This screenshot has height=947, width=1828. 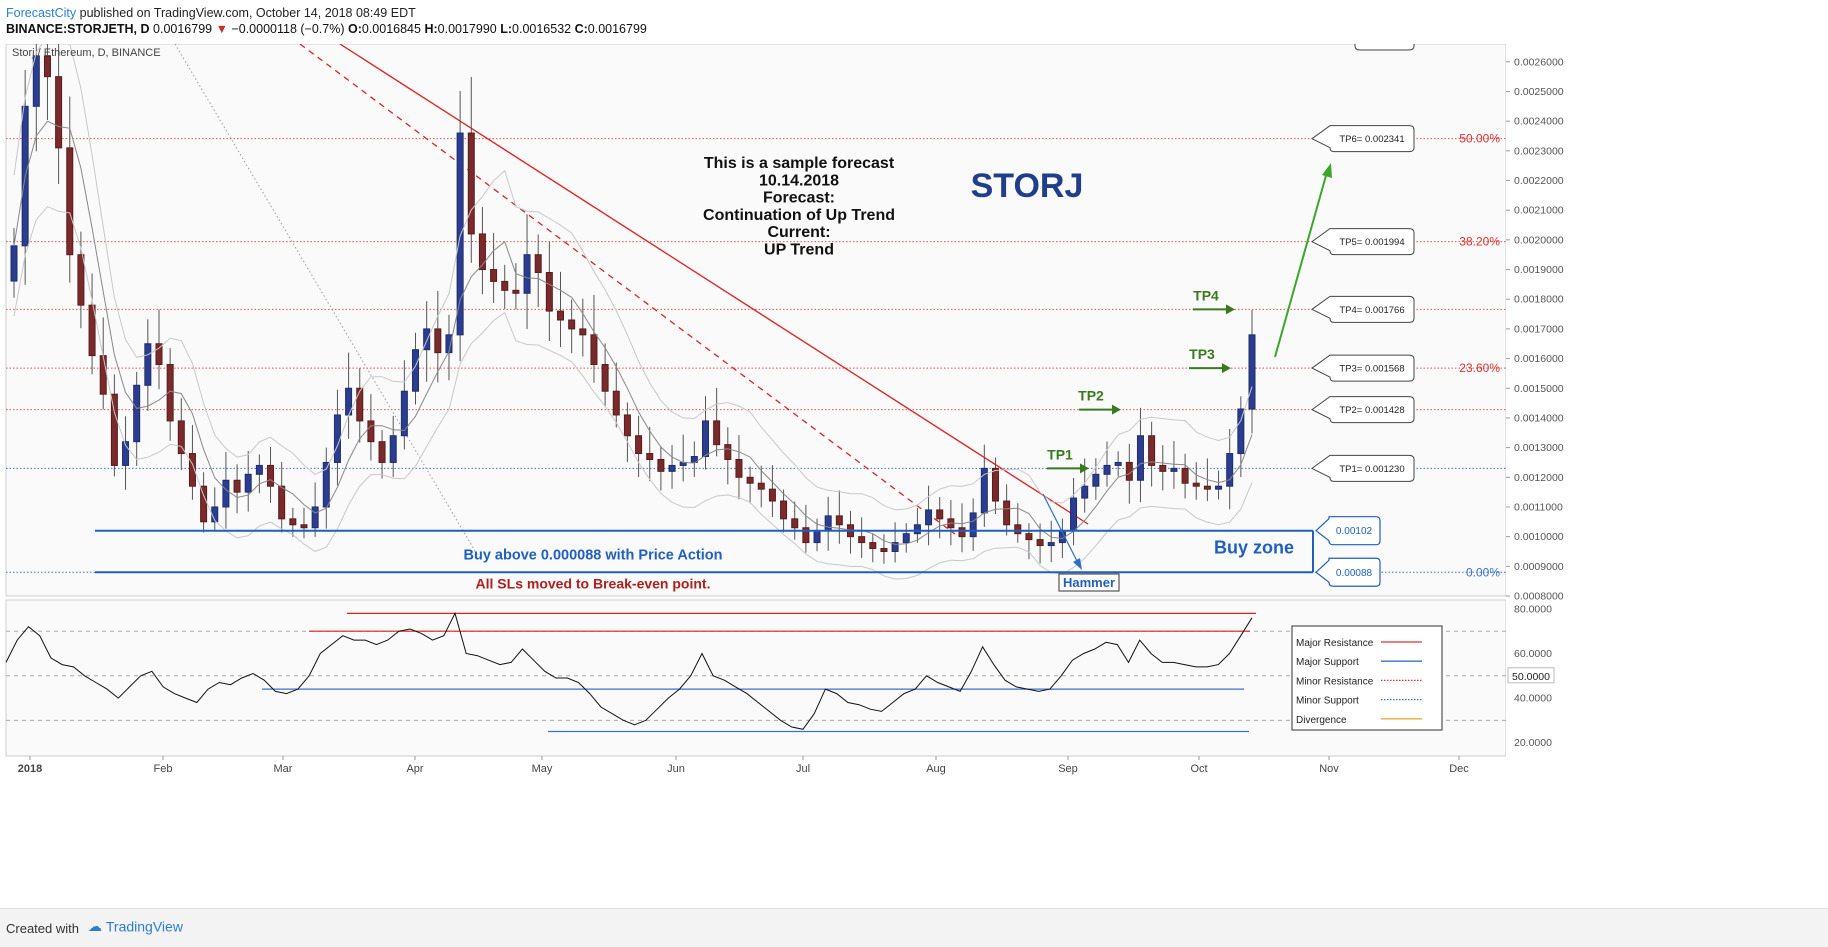 I want to click on rsi-tick-label: 20.0000, so click(x=1533, y=743).